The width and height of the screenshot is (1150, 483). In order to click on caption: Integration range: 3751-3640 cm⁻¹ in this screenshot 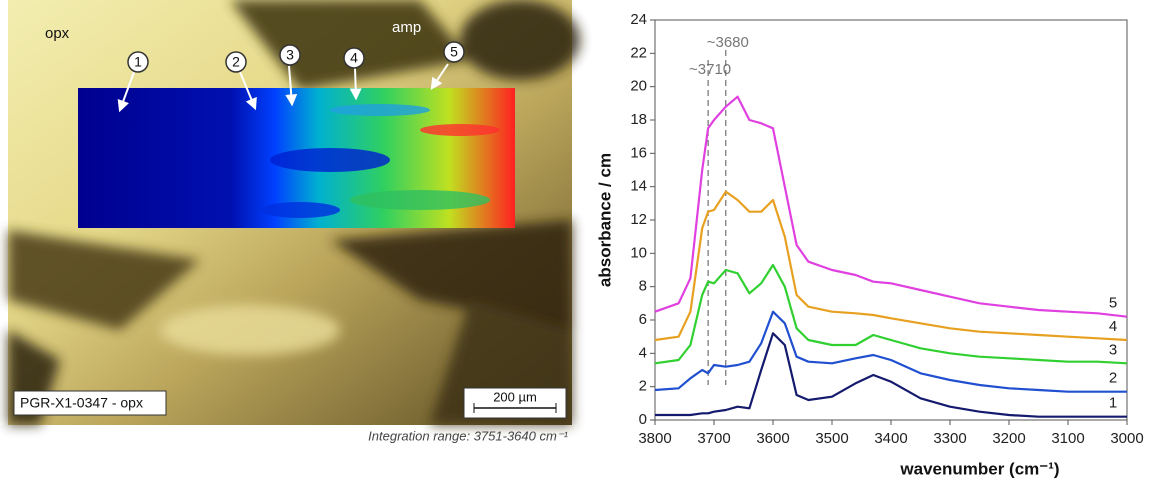, I will do `click(468, 435)`.